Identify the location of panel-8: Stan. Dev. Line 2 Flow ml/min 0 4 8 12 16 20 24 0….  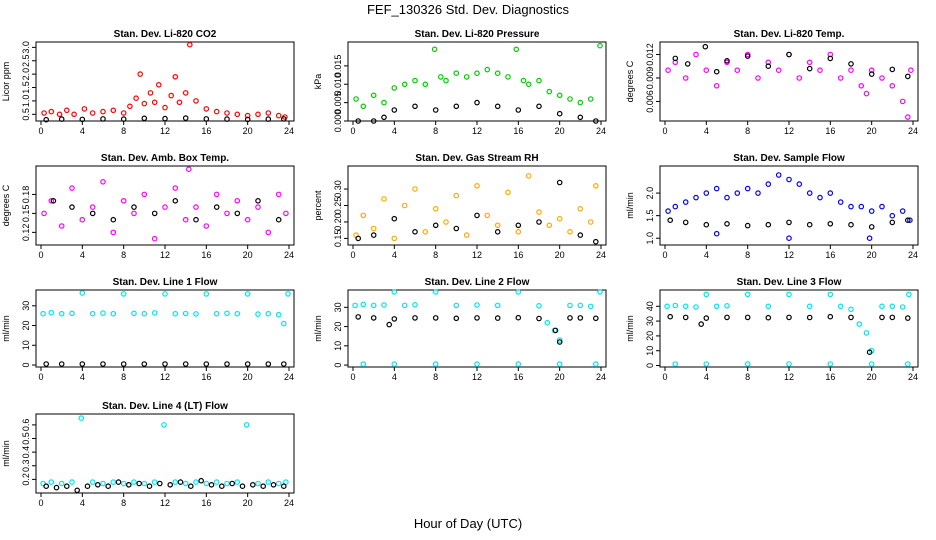
(460, 329).